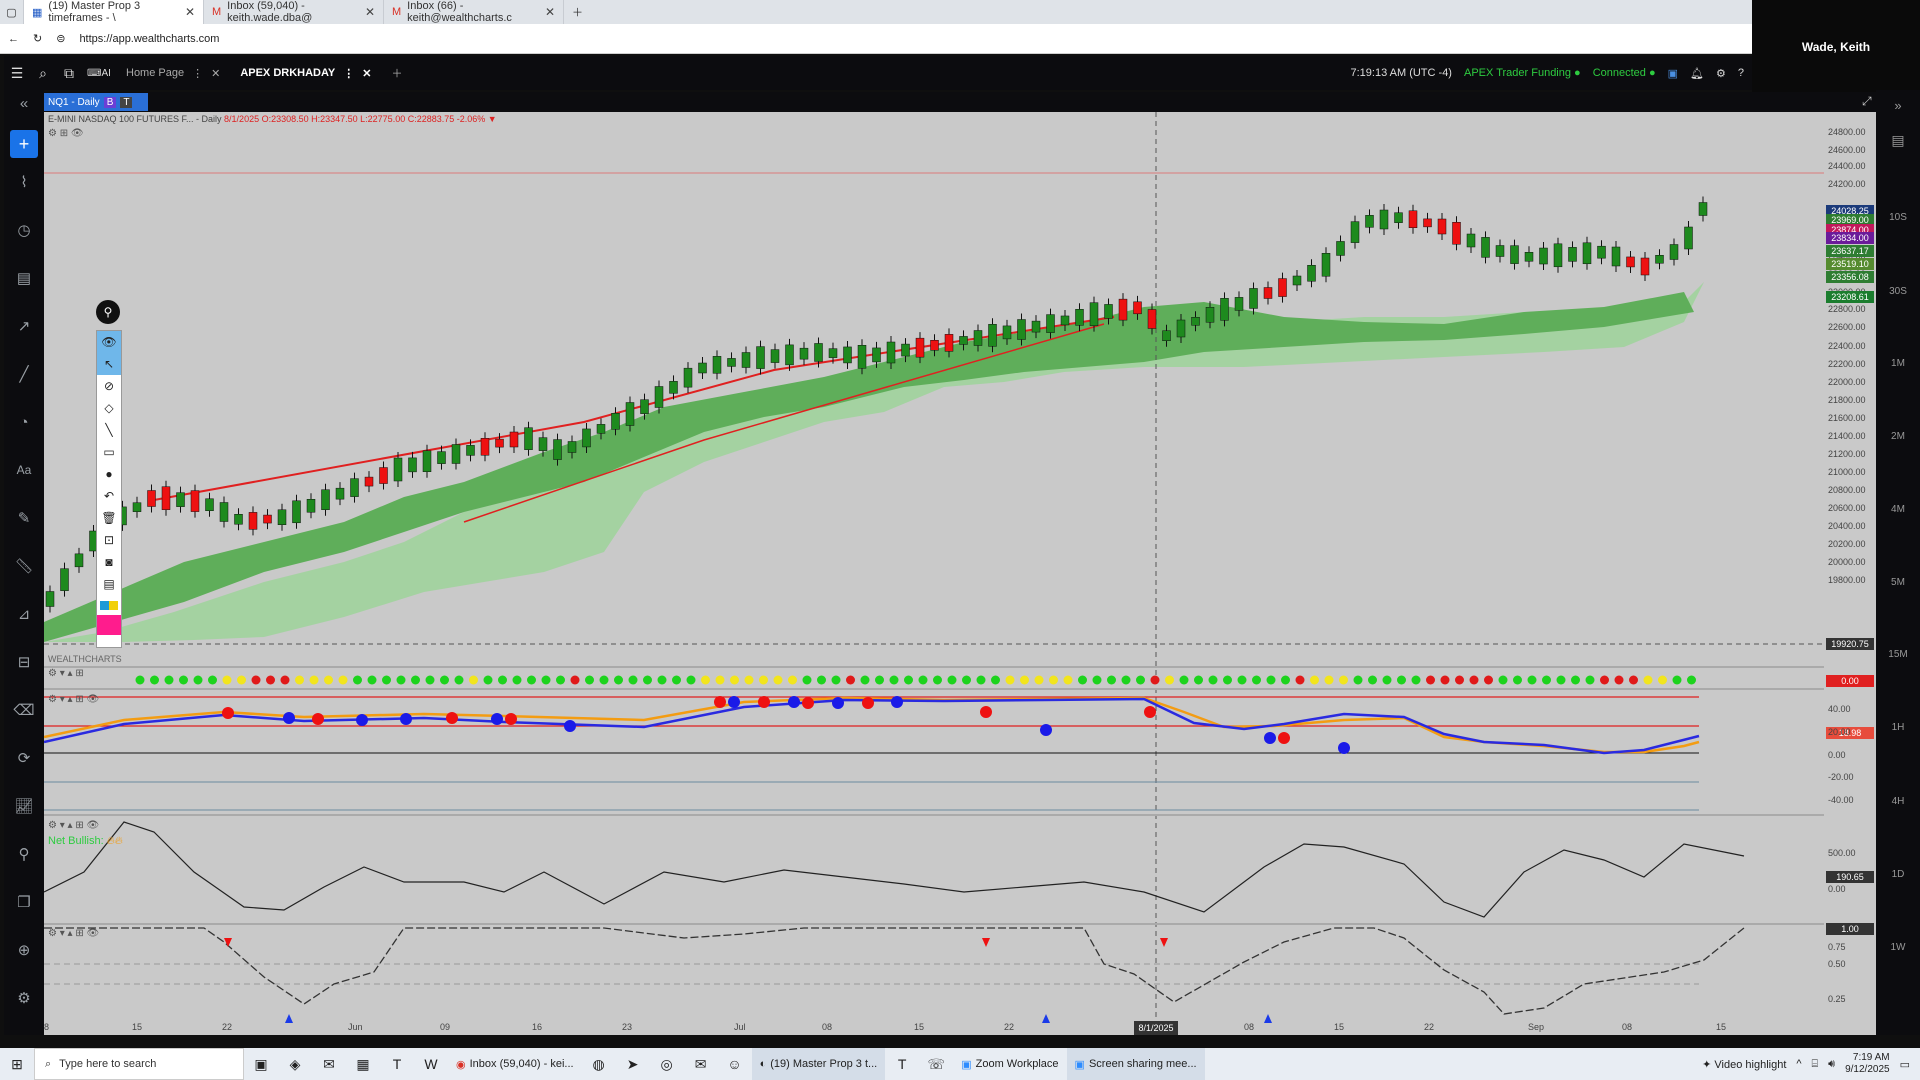 The height and width of the screenshot is (1080, 1920). What do you see at coordinates (109, 518) in the screenshot?
I see `trash-icon: 🗑︎` at bounding box center [109, 518].